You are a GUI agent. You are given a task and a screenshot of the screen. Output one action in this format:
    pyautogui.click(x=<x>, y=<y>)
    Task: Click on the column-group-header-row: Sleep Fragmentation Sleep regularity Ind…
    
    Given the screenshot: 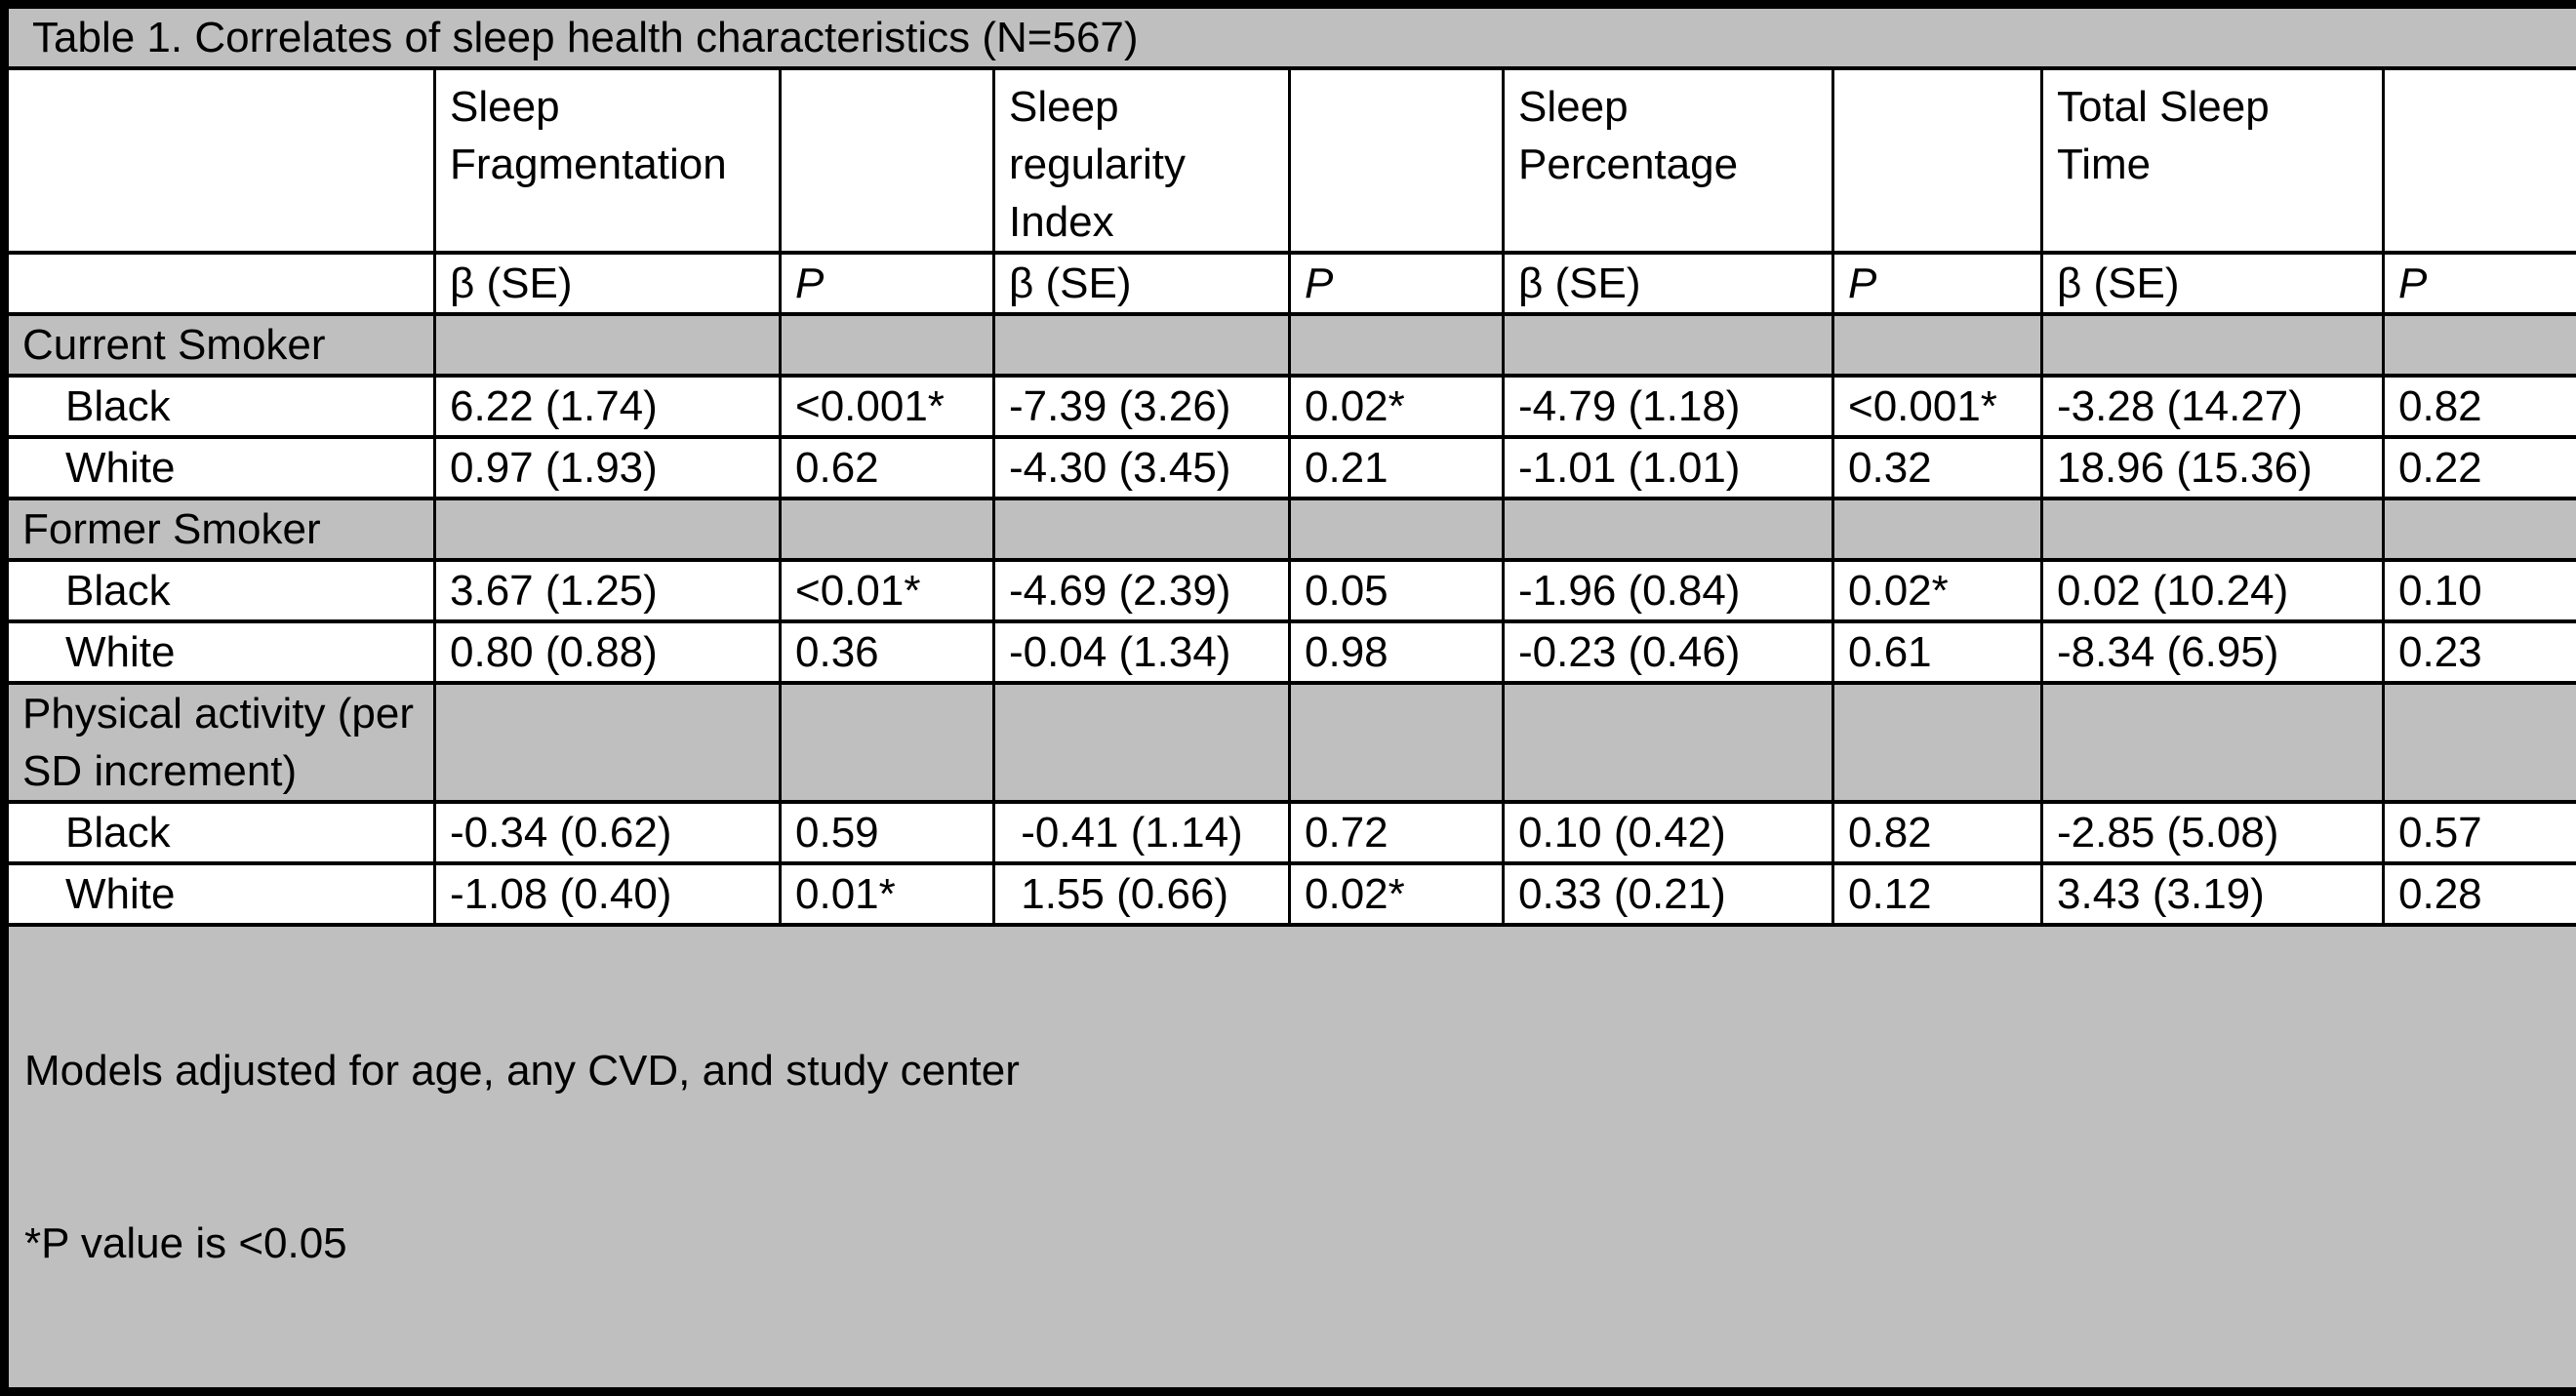 What is the action you would take?
    pyautogui.click(x=1290, y=160)
    